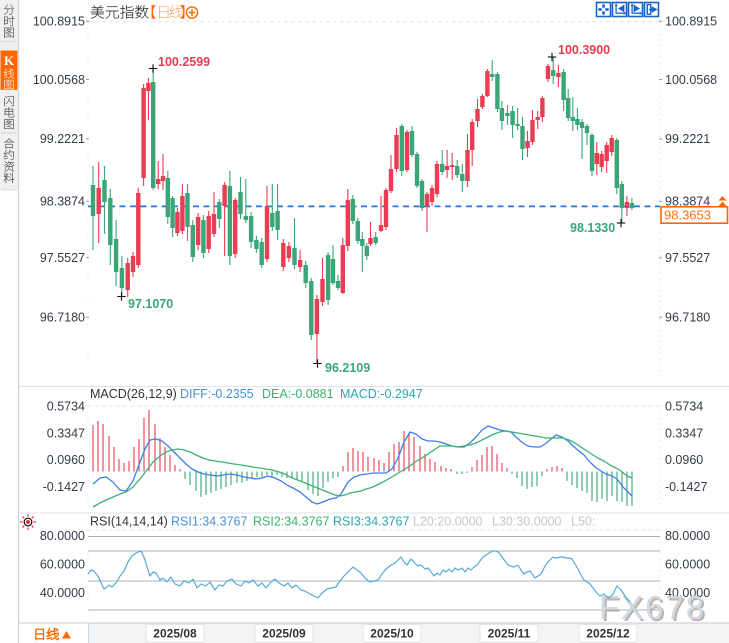 The width and height of the screenshot is (729, 643). Describe the element at coordinates (371, 522) in the screenshot. I see `svg-text: RSI3:34.3767` at that location.